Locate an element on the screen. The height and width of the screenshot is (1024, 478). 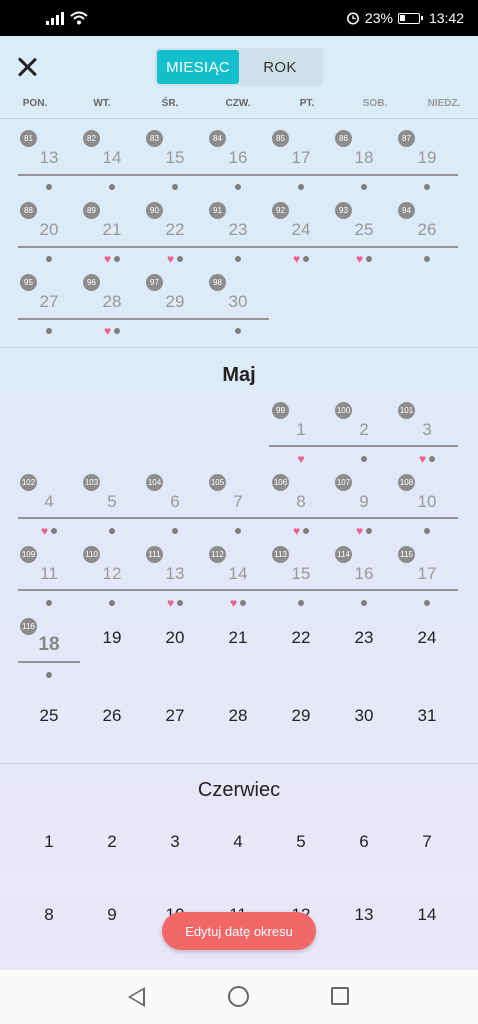
day-number: 15 is located at coordinates (175, 157).